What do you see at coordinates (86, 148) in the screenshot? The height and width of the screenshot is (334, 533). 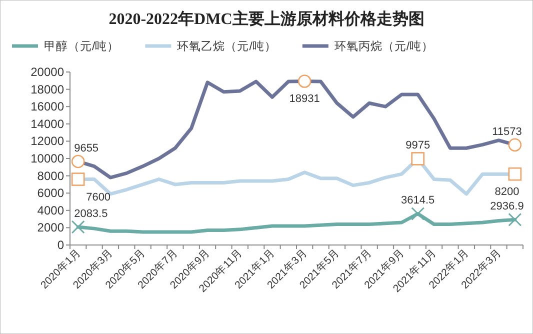 I see `data-label: 9655` at bounding box center [86, 148].